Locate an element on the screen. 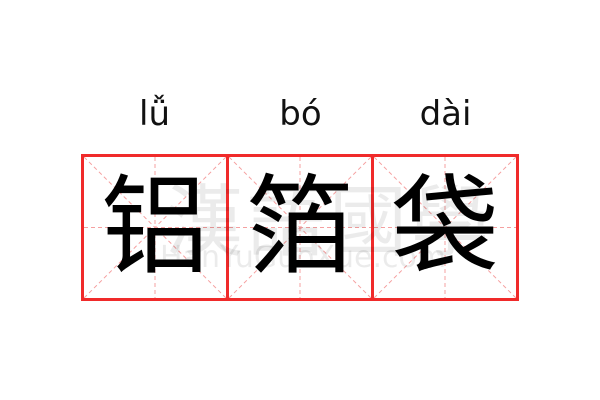 The width and height of the screenshot is (600, 400). character-cell: 袋 is located at coordinates (443, 227).